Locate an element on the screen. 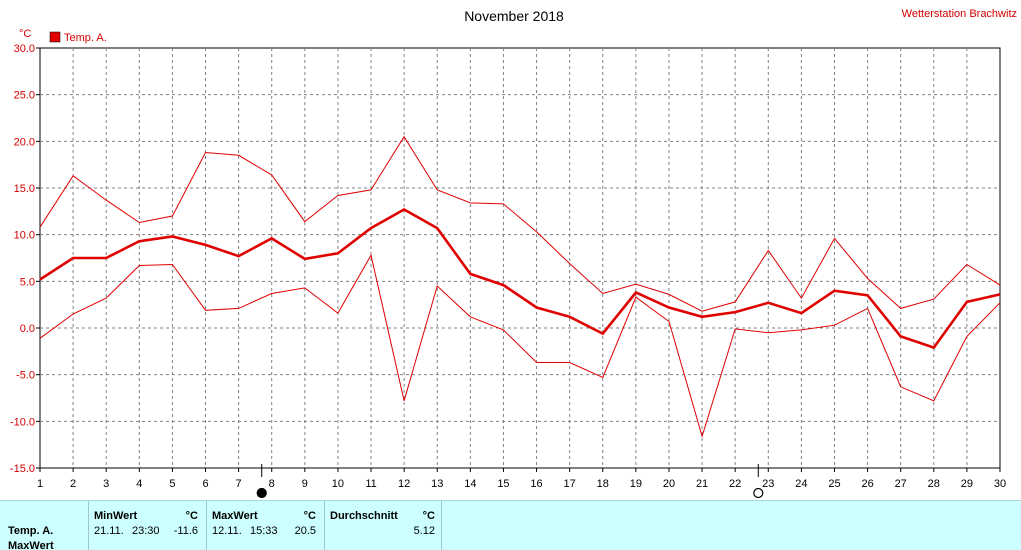 This screenshot has height=550, width=1021. y-tick-label: -10.0 is located at coordinates (22, 422).